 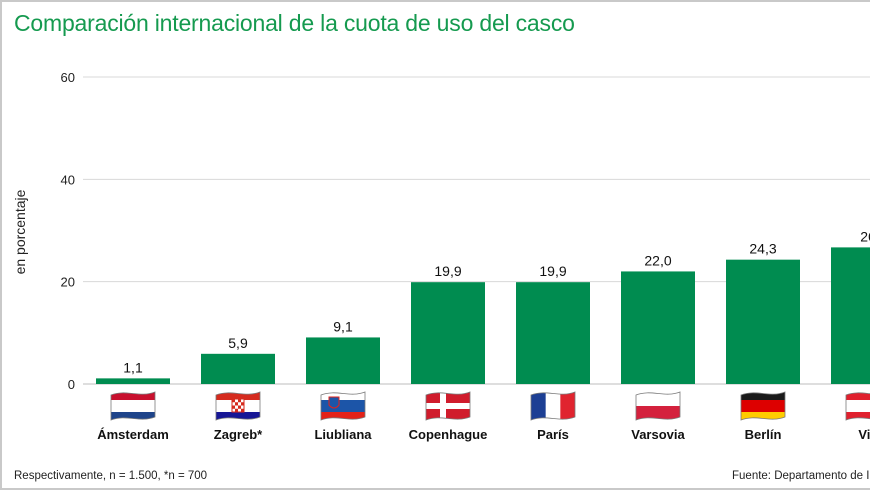 I want to click on source-note: Fuente: Departamento de Investig, so click(x=801, y=476).